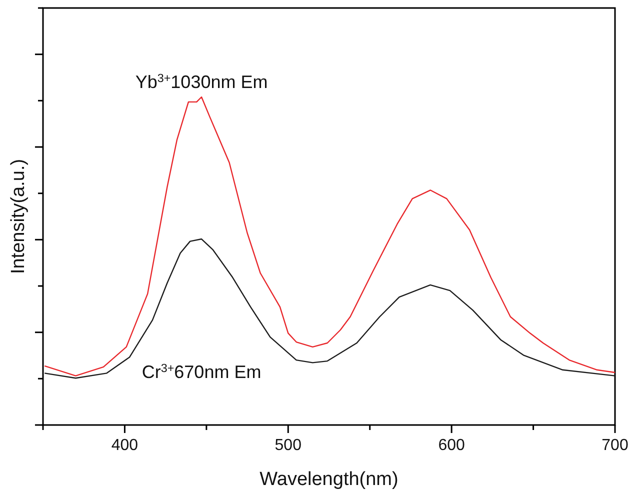  I want to click on x-tick-label: 700, so click(615, 445).